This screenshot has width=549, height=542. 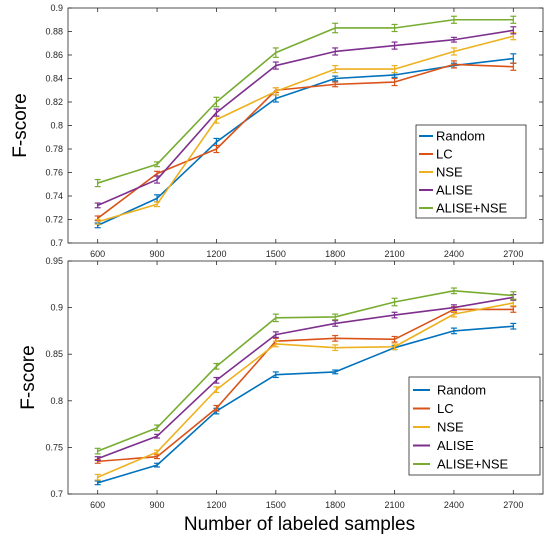 What do you see at coordinates (56, 243) in the screenshot?
I see `y-tick-label: 0.7` at bounding box center [56, 243].